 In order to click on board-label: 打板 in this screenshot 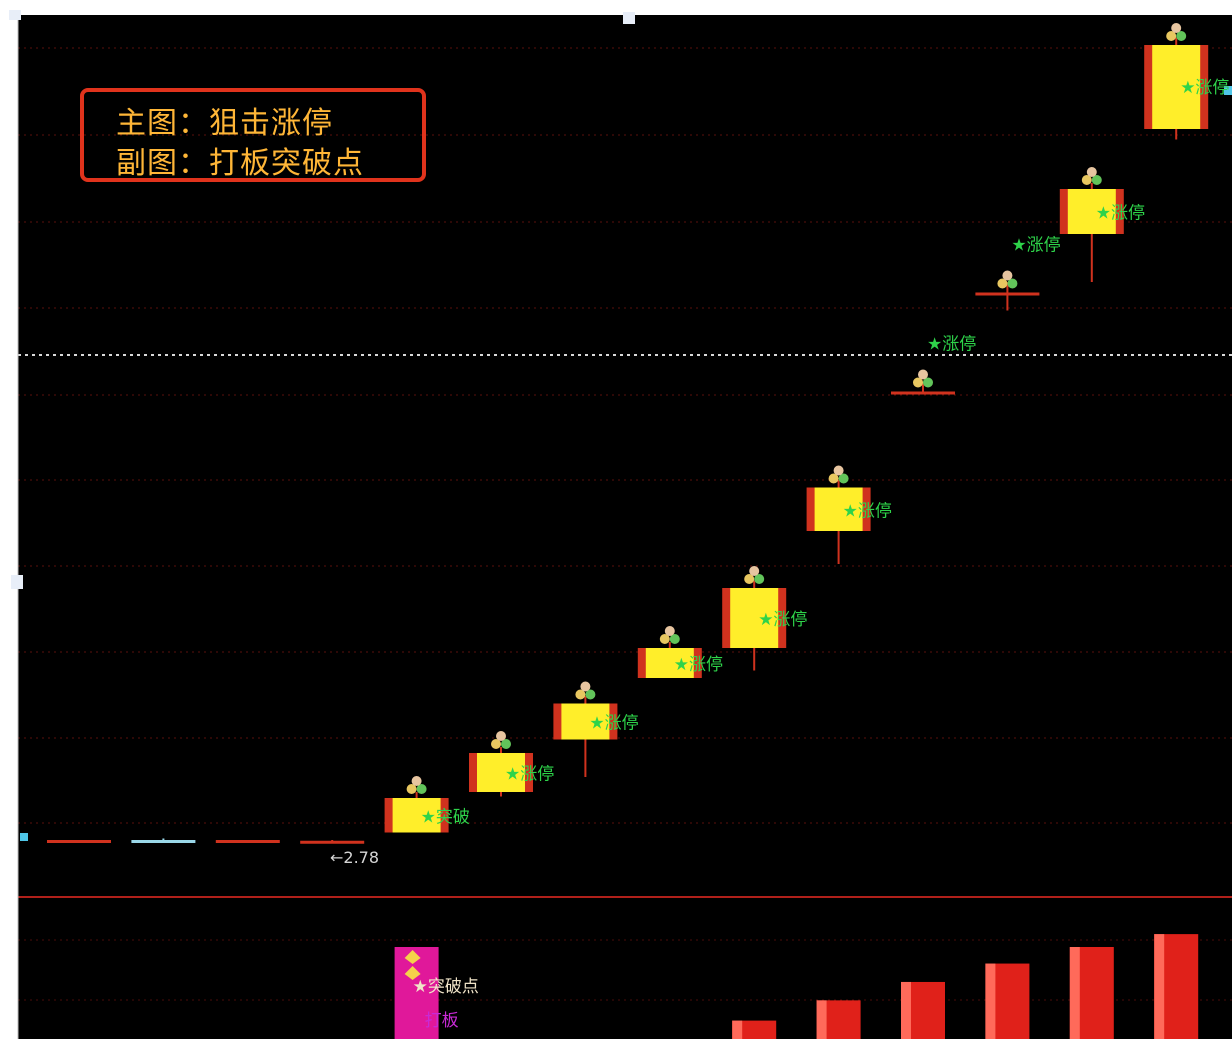, I will do `click(442, 1021)`.